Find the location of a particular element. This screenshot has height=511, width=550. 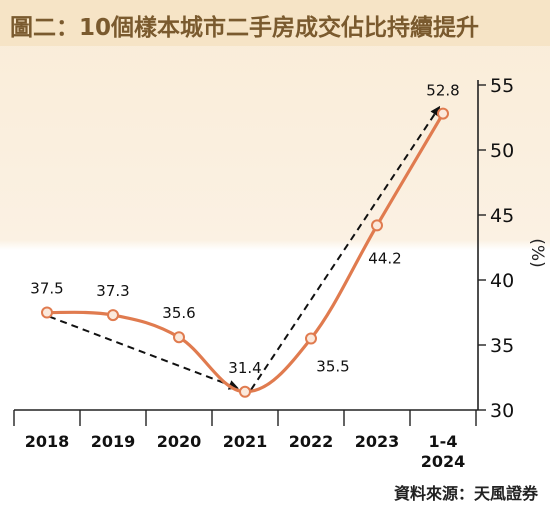

data-label: 31.4 is located at coordinates (244, 368).